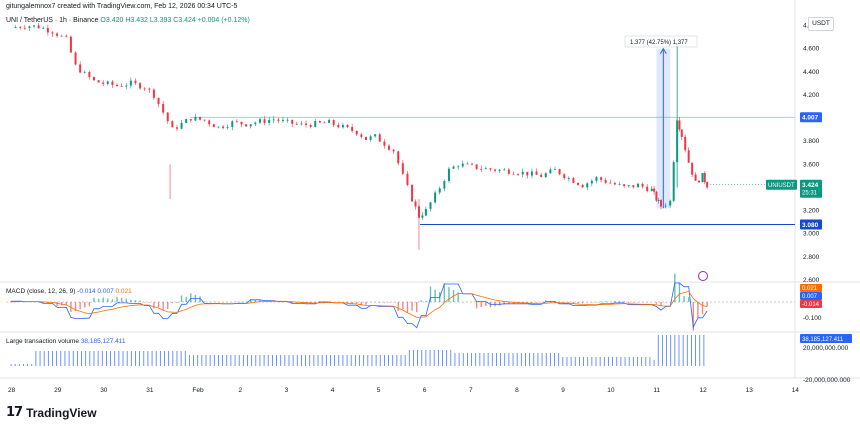 This screenshot has width=860, height=428. I want to click on macd-line, so click(359, 305).